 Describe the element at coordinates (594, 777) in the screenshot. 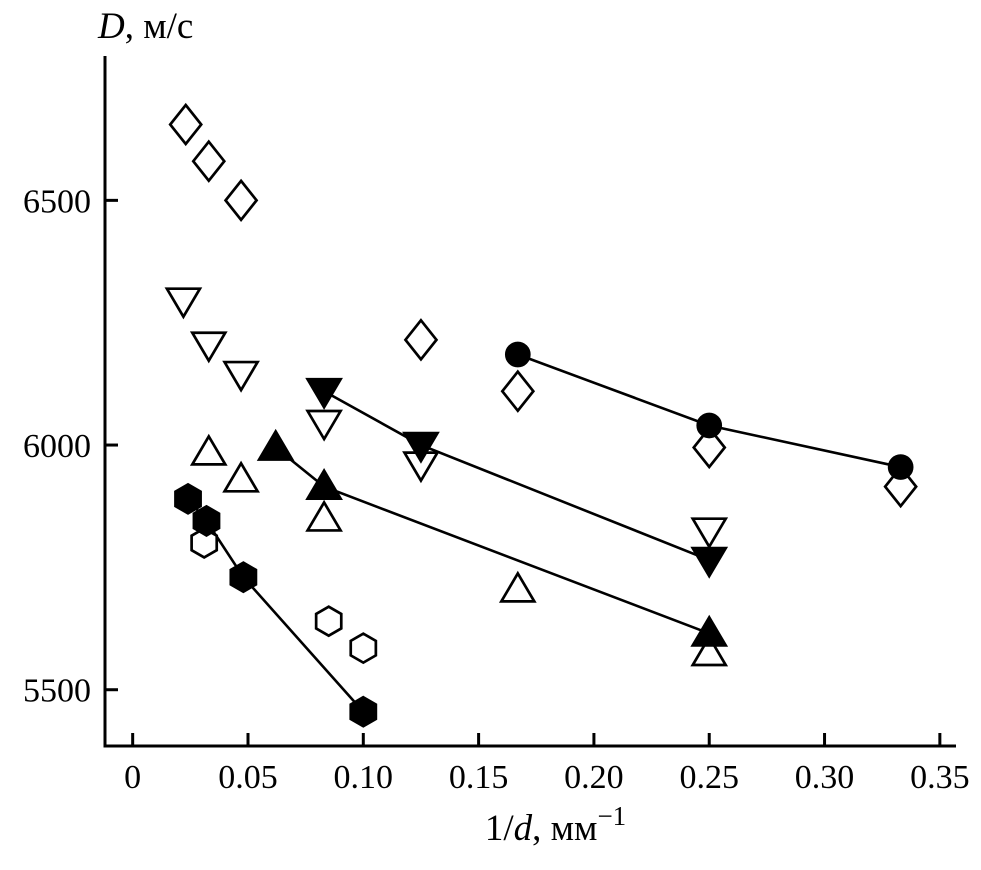

I see `x-tick-label: 0.20` at that location.